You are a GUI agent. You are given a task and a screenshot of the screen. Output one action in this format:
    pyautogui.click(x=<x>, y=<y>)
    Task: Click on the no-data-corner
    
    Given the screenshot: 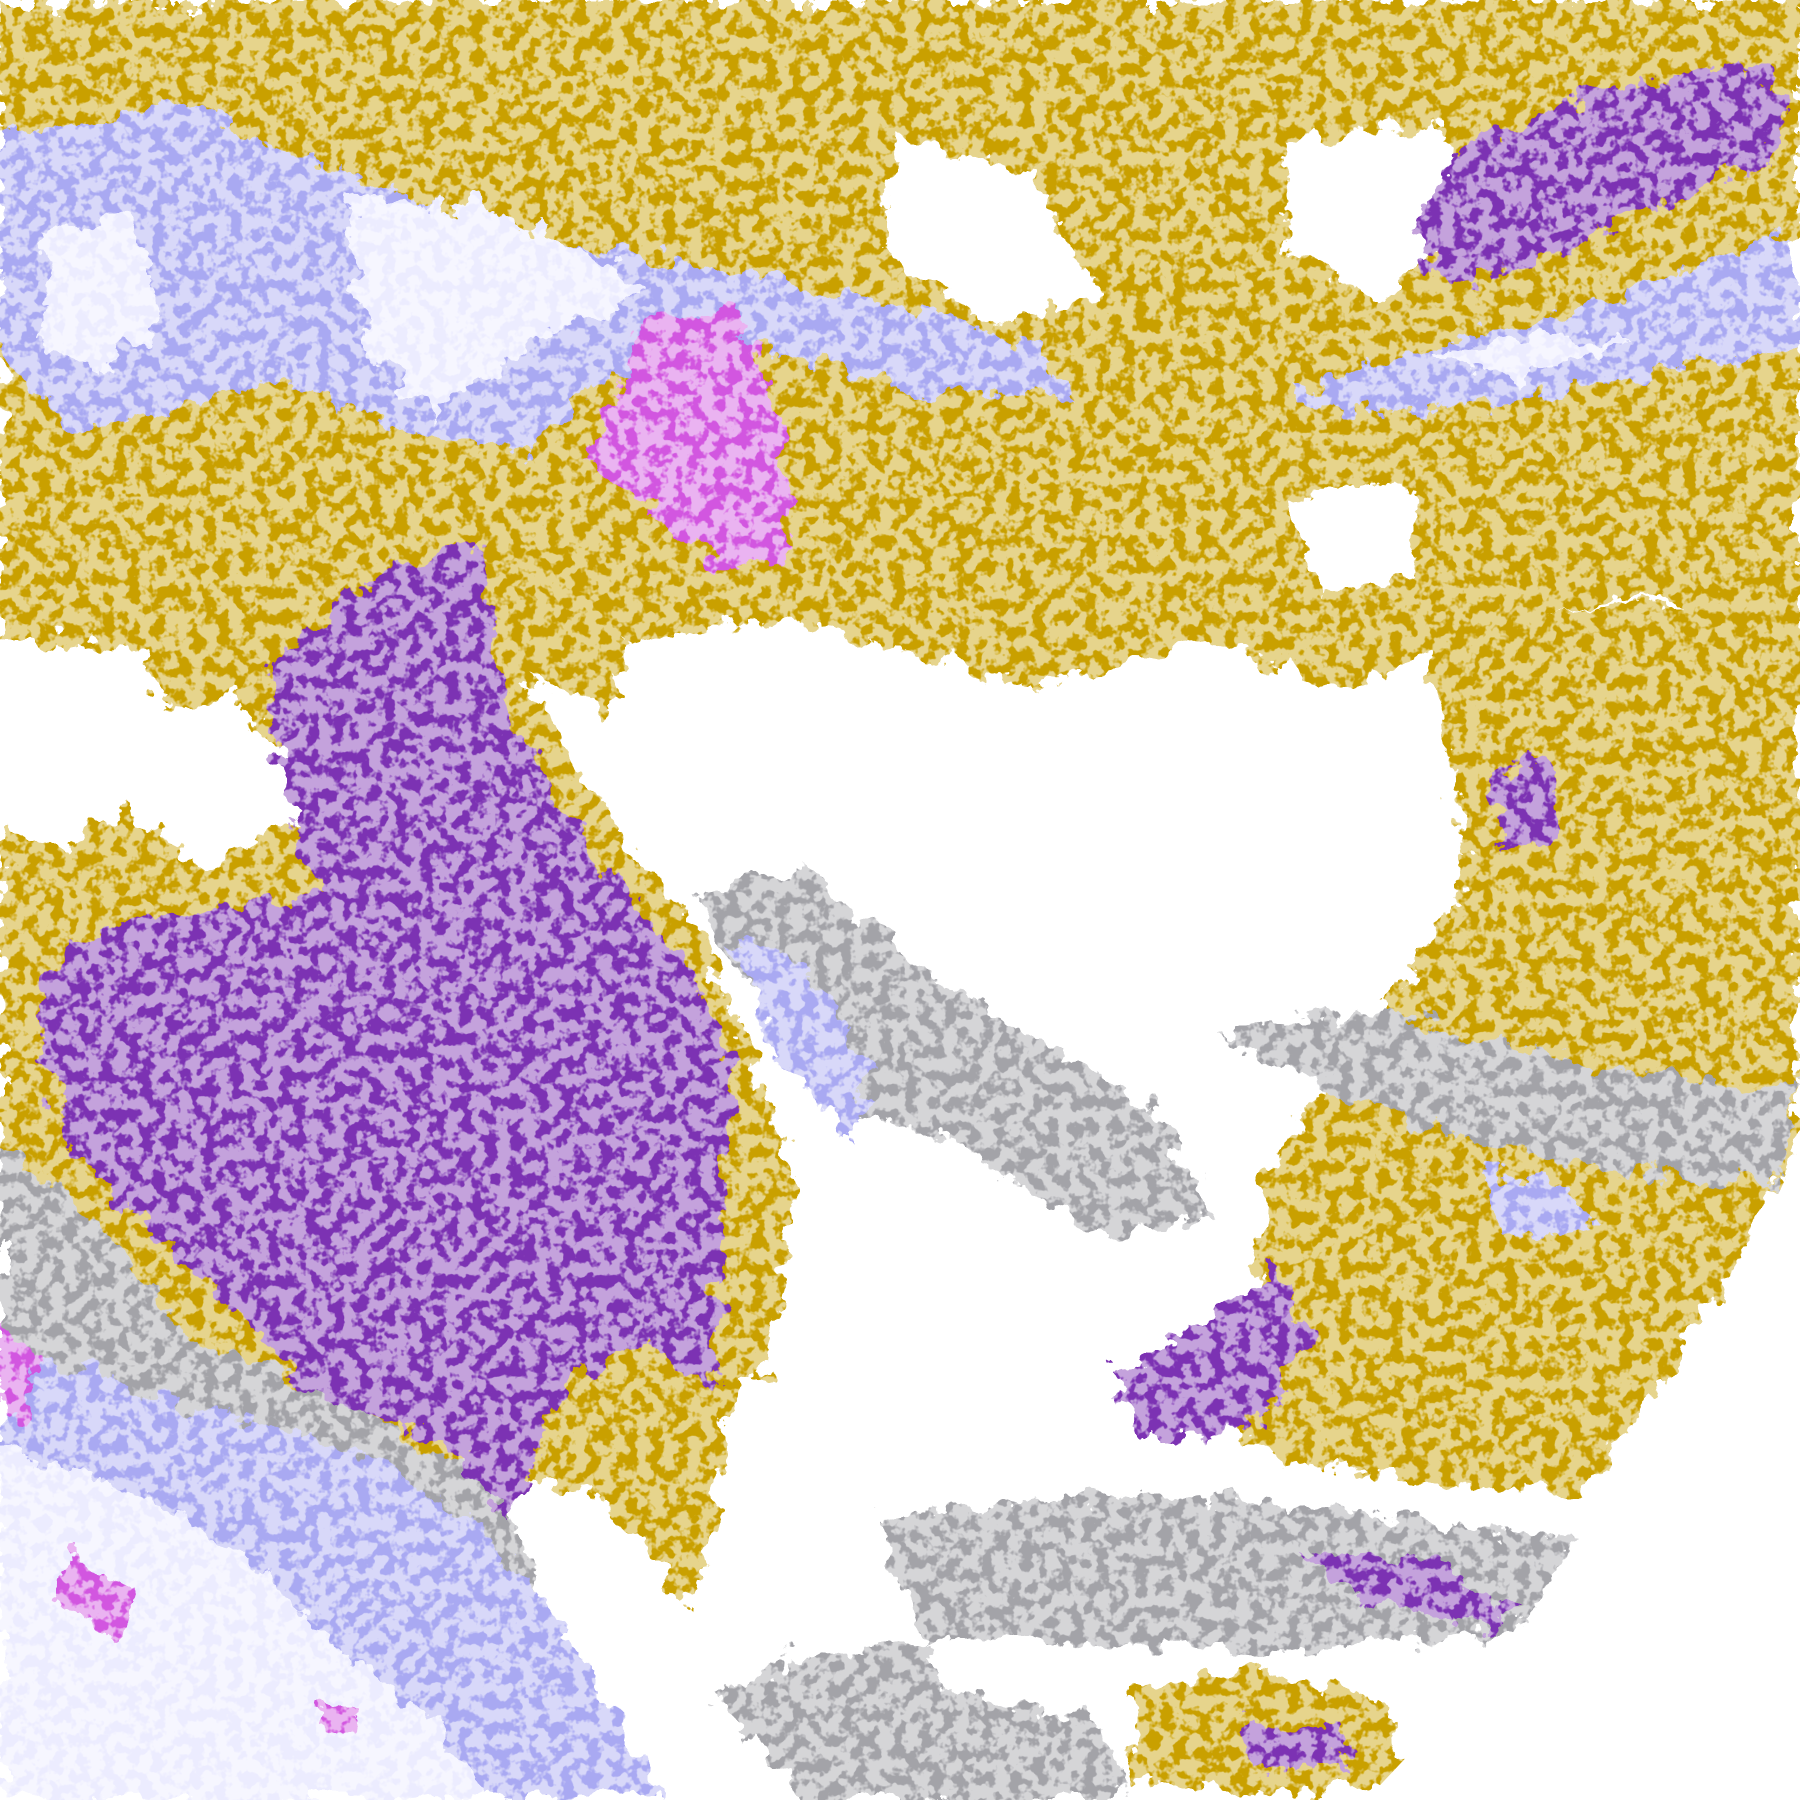 What is the action you would take?
    pyautogui.click(x=1583, y=1473)
    